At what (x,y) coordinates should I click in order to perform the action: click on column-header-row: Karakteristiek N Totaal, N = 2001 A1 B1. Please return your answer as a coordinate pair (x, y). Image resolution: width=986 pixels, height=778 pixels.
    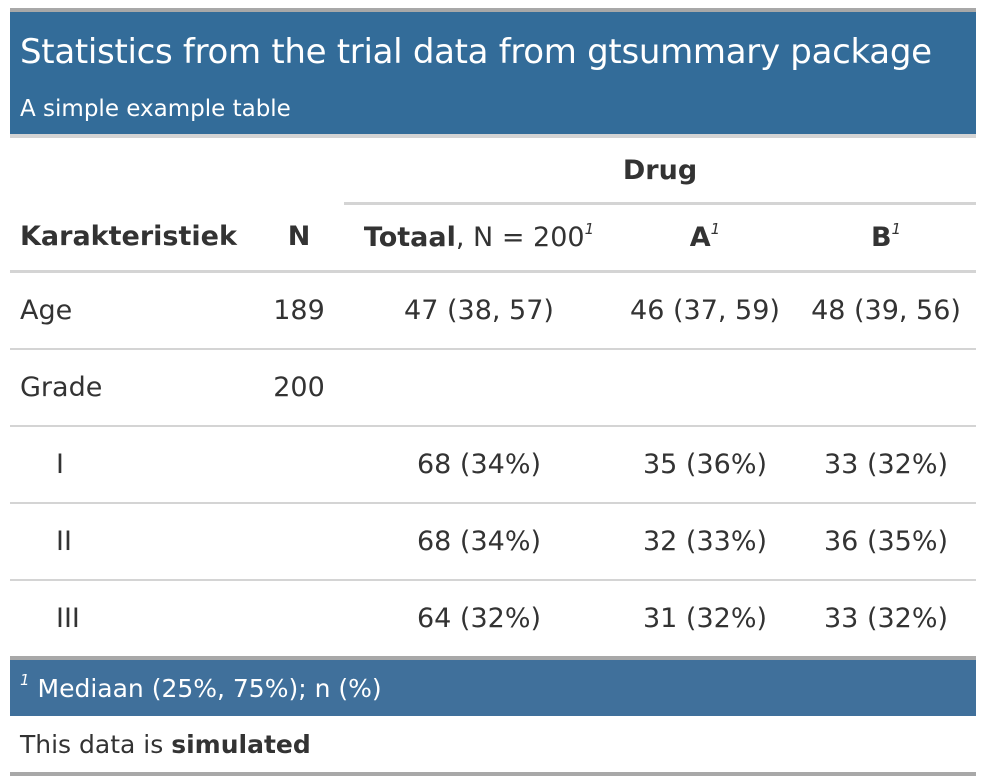
    Looking at the image, I should click on (493, 238).